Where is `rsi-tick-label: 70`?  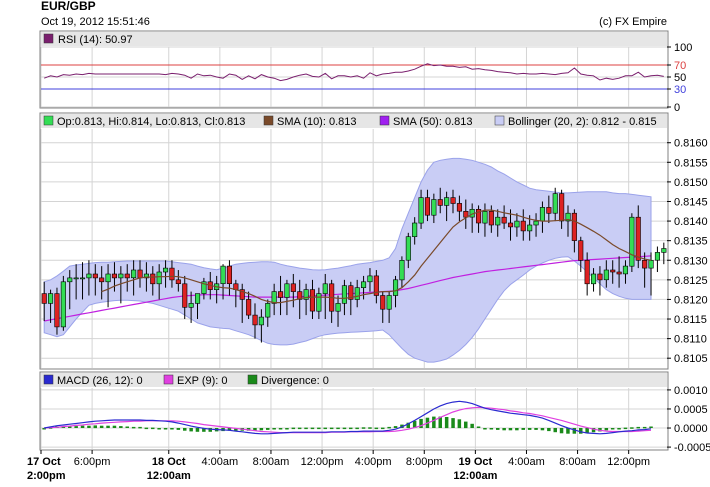 rsi-tick-label: 70 is located at coordinates (680, 66).